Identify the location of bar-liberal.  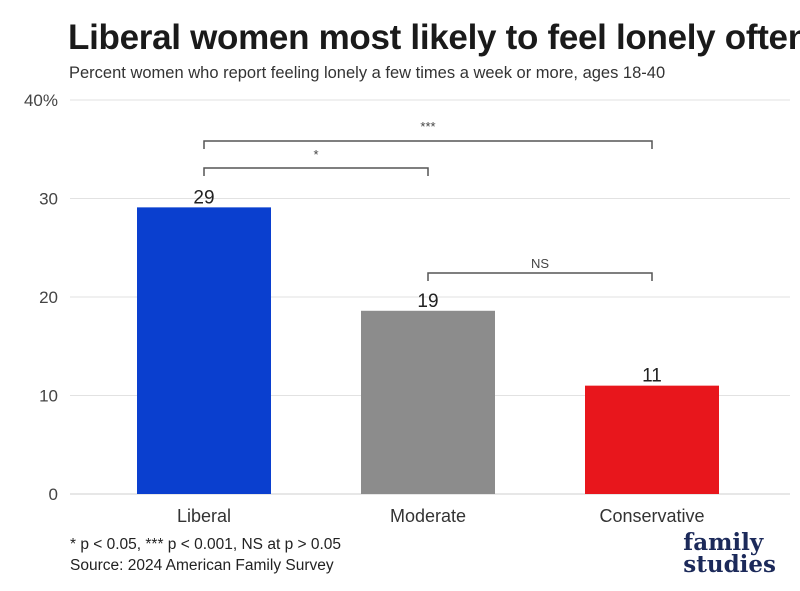
(204, 351).